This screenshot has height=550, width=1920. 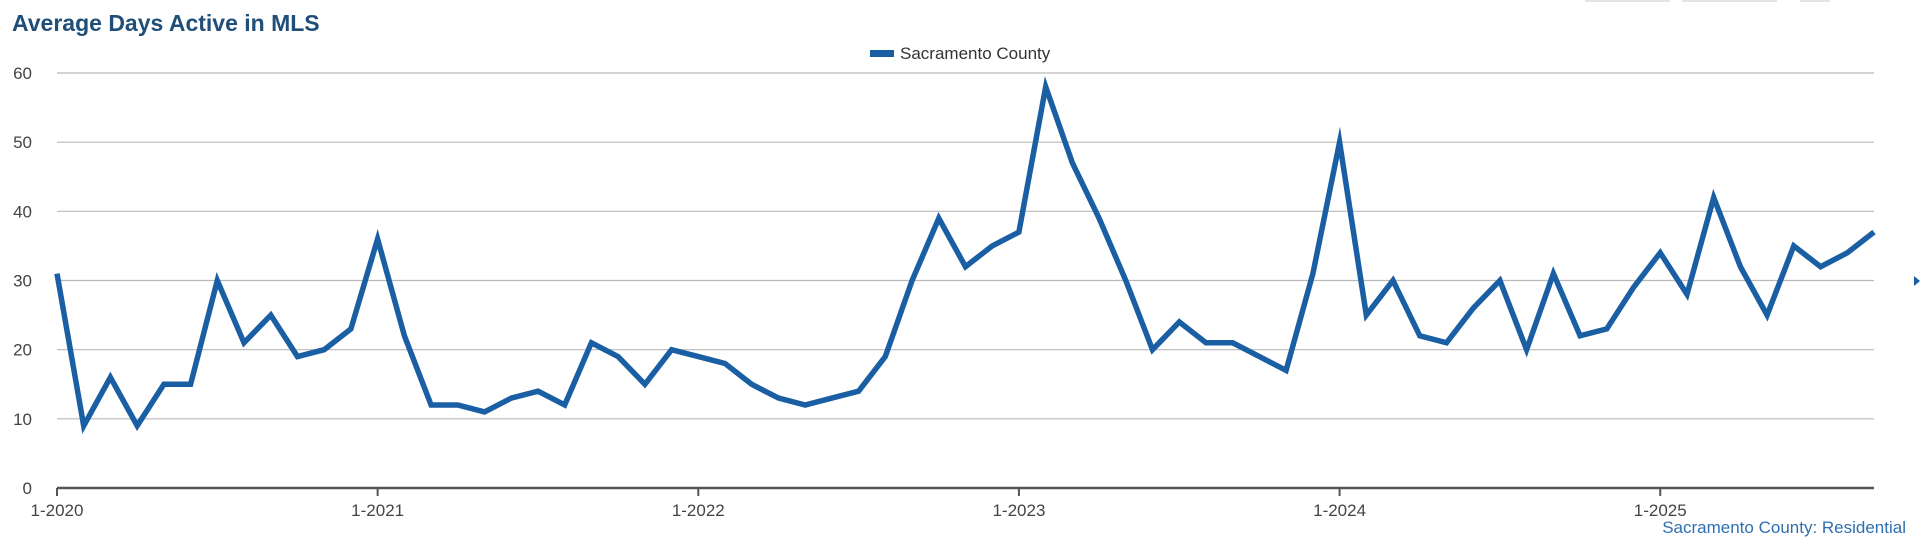 I want to click on scroll-right-arrow-icon, so click(x=1917, y=281).